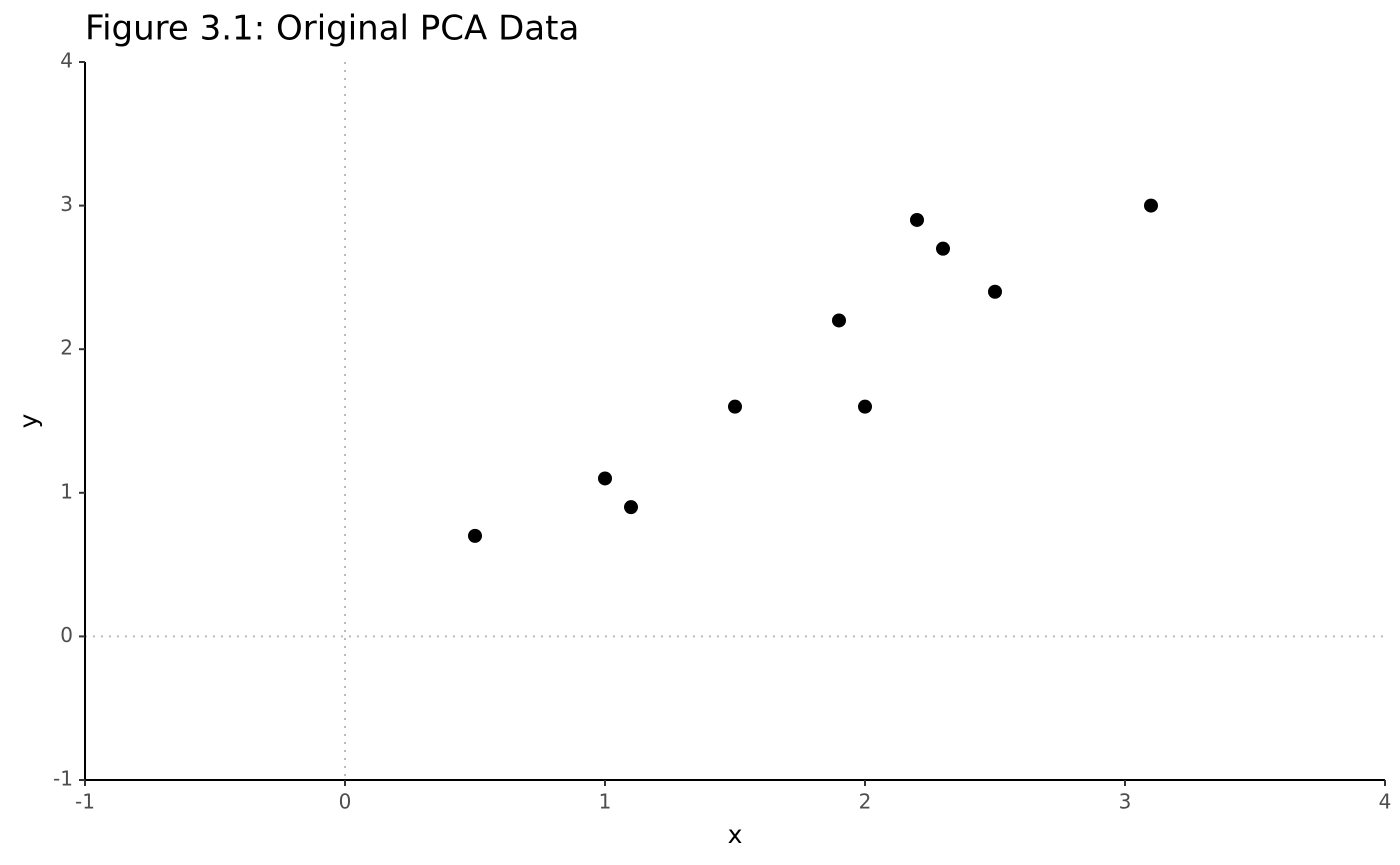  Describe the element at coordinates (735, 834) in the screenshot. I see `x-axis-label: x` at that location.